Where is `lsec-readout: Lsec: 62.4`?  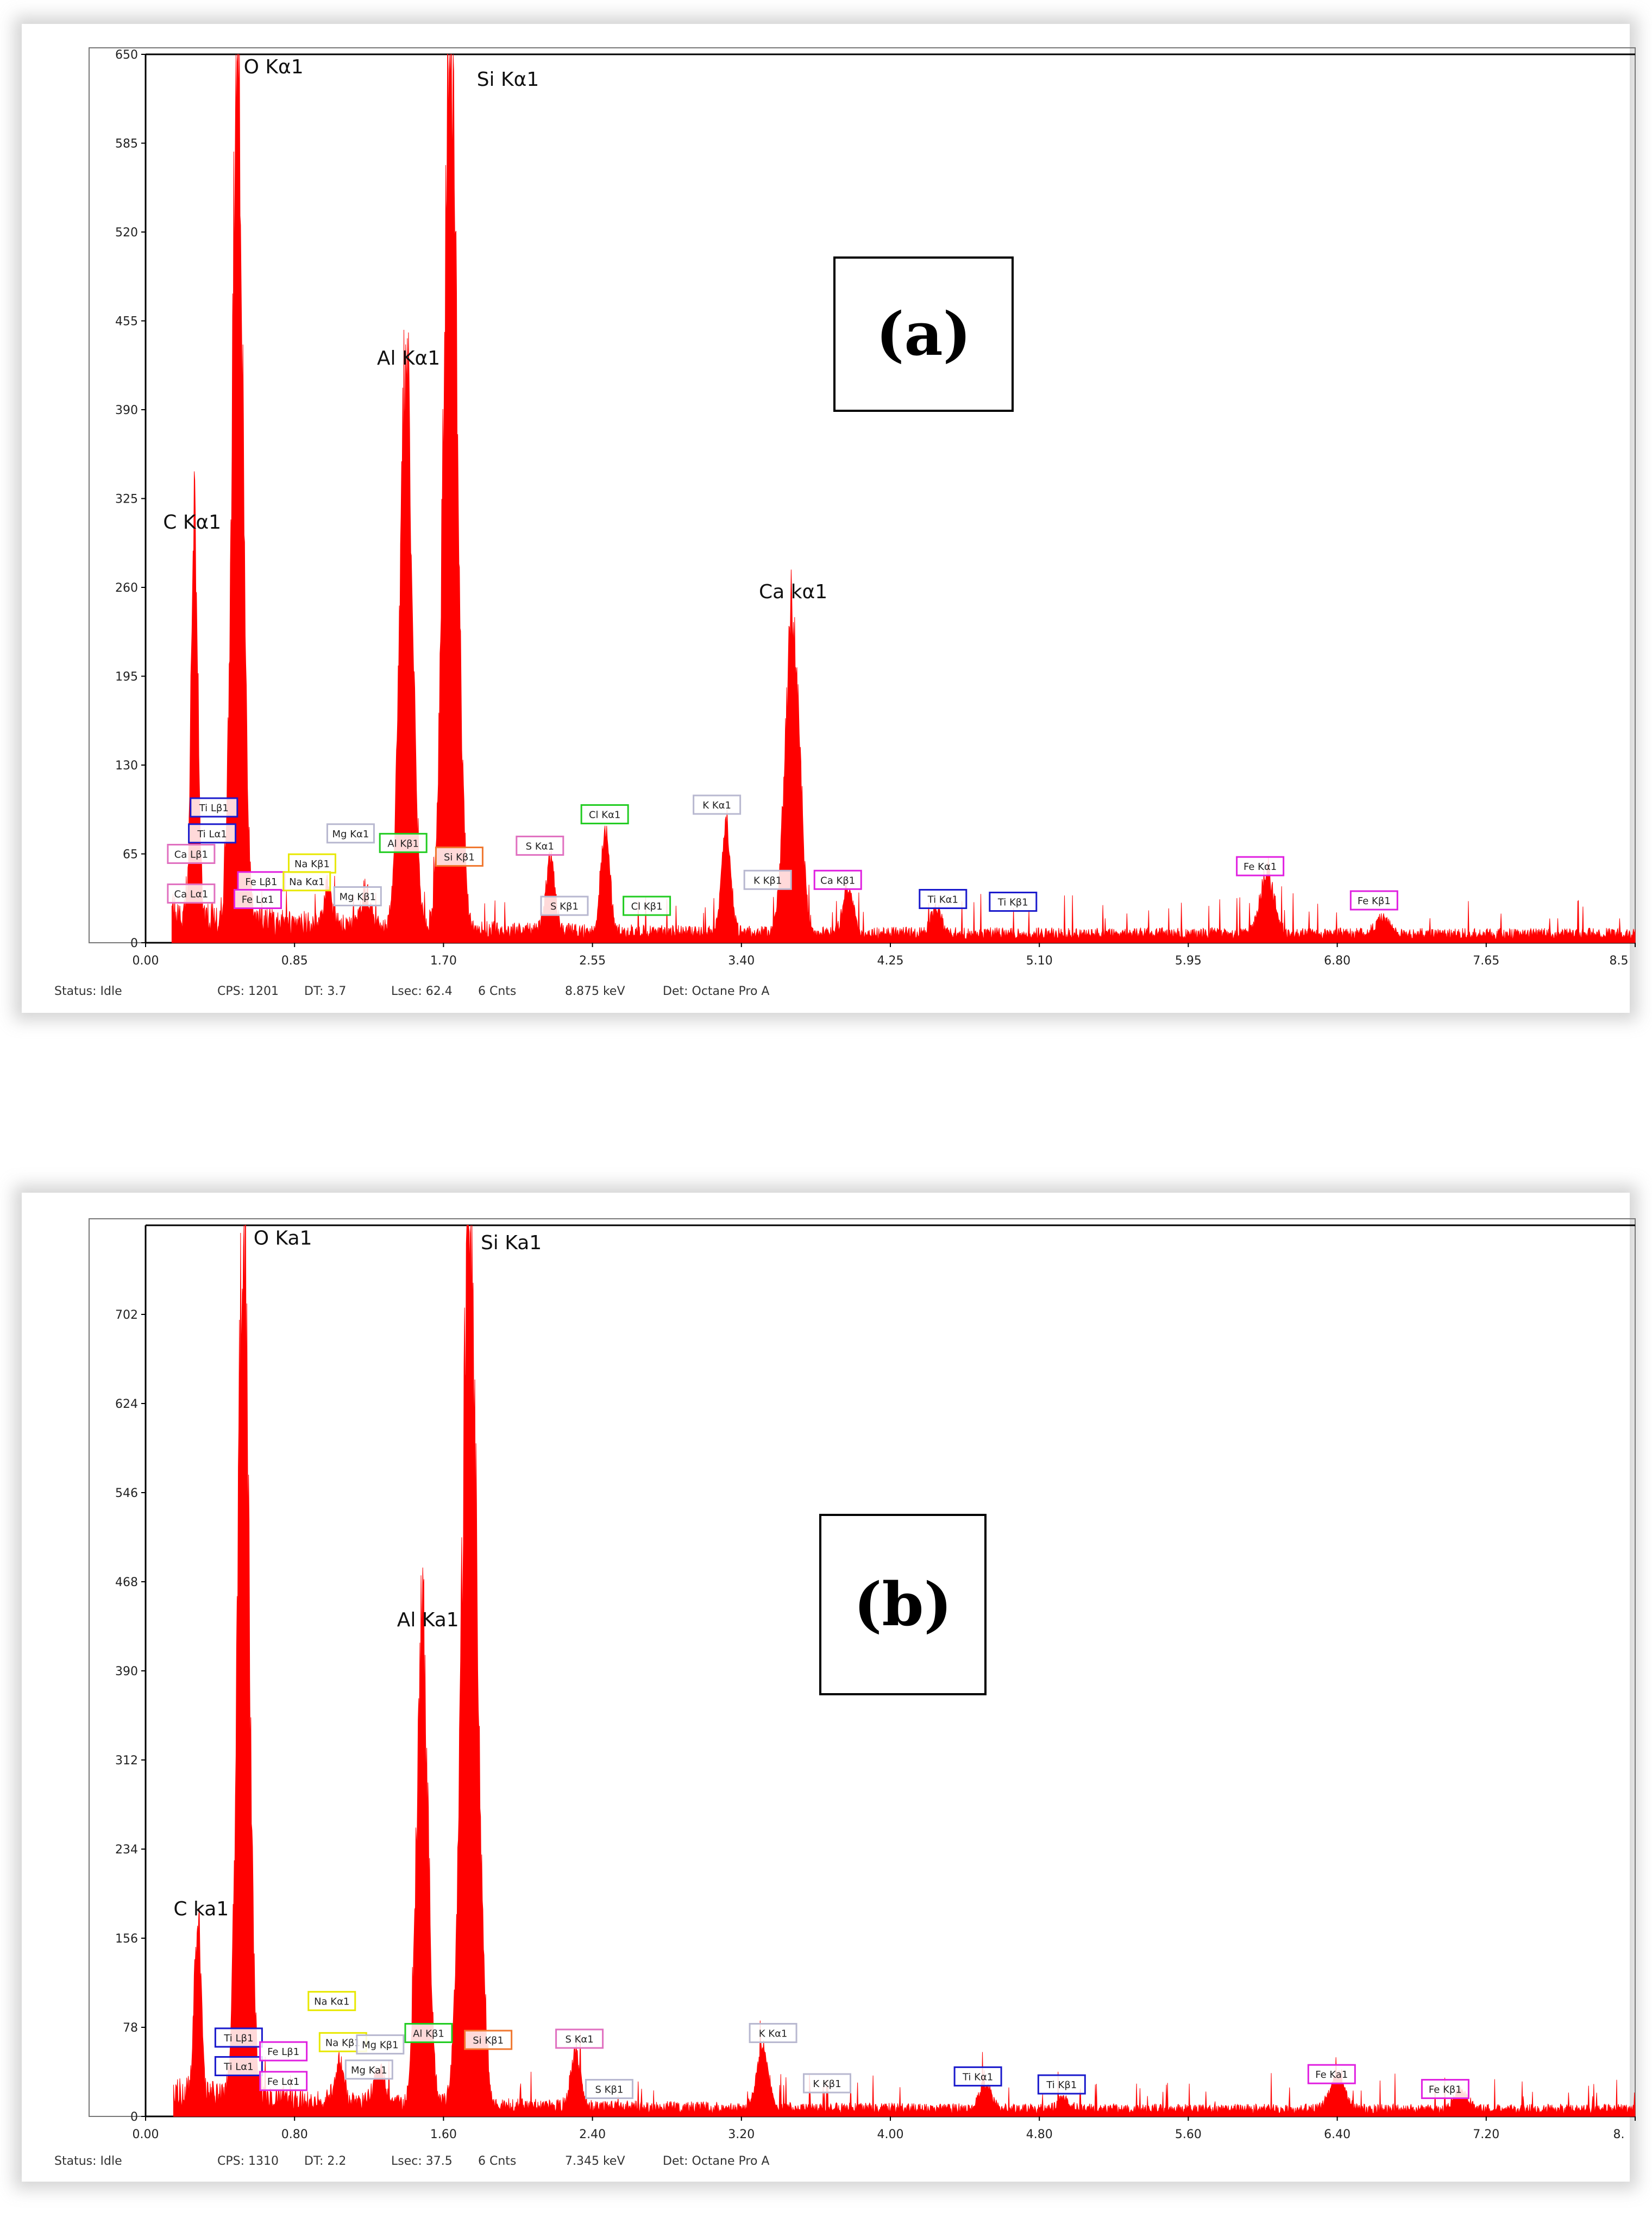
lsec-readout: Lsec: 62.4 is located at coordinates (422, 991).